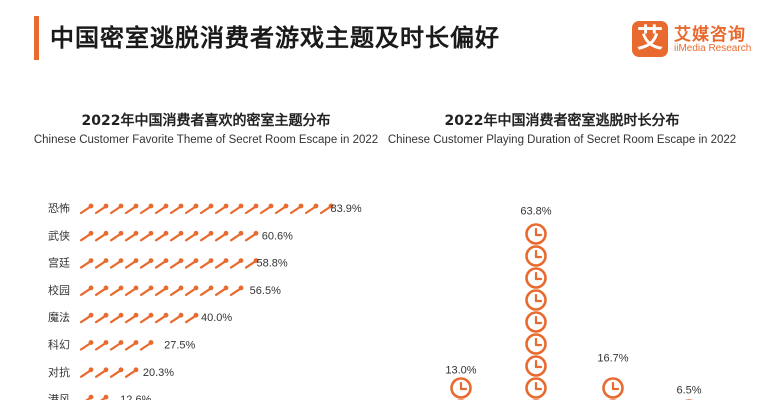  What do you see at coordinates (535, 211) in the screenshot?
I see `duration-value-label: 63.8%` at bounding box center [535, 211].